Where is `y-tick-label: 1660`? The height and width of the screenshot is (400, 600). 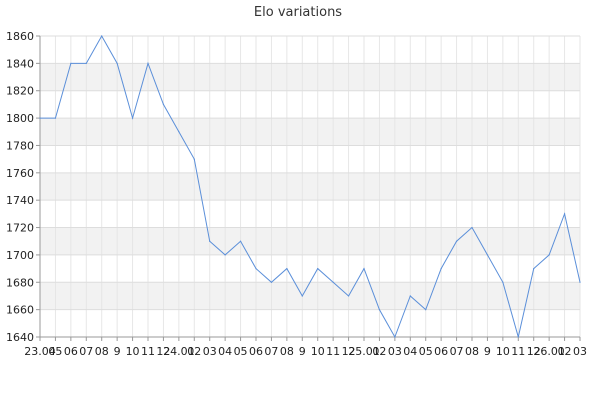
y-tick-label: 1660 is located at coordinates (20, 310).